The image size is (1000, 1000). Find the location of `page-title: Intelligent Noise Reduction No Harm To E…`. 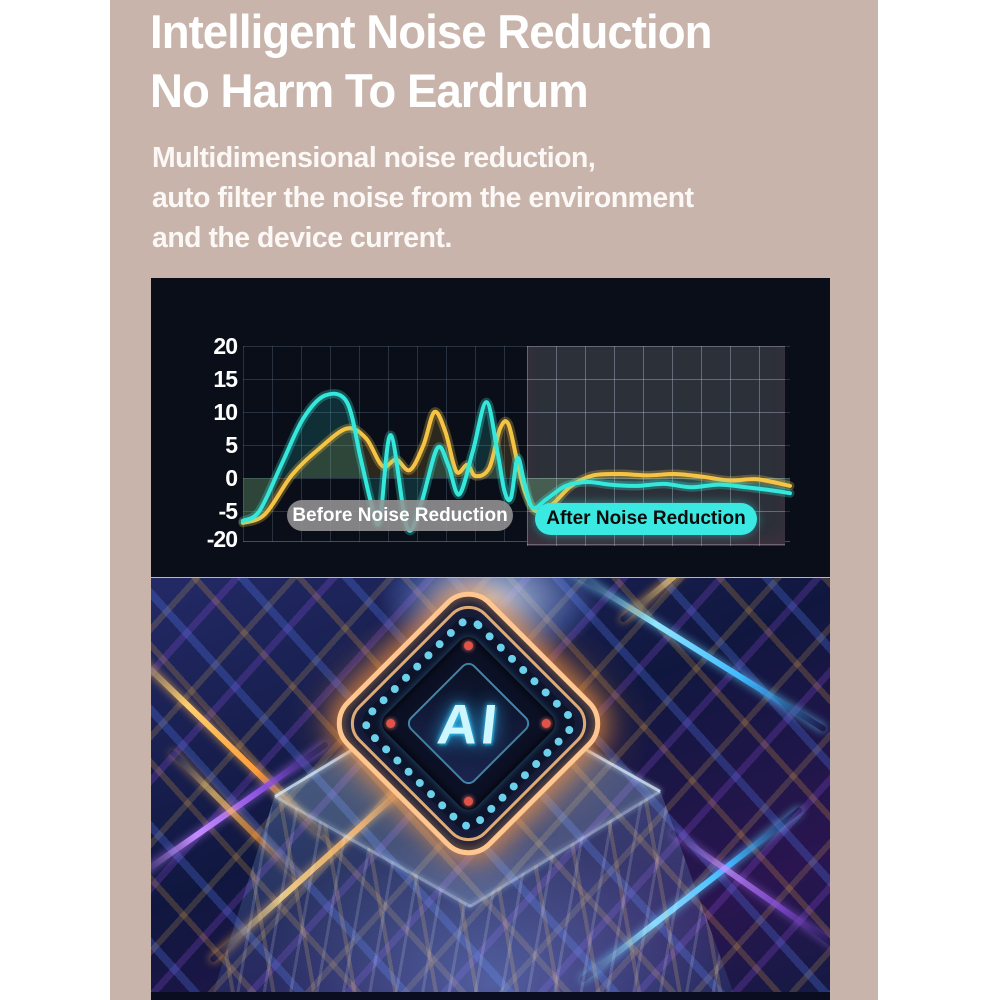

page-title: Intelligent Noise Reduction No Harm To E… is located at coordinates (489, 61).